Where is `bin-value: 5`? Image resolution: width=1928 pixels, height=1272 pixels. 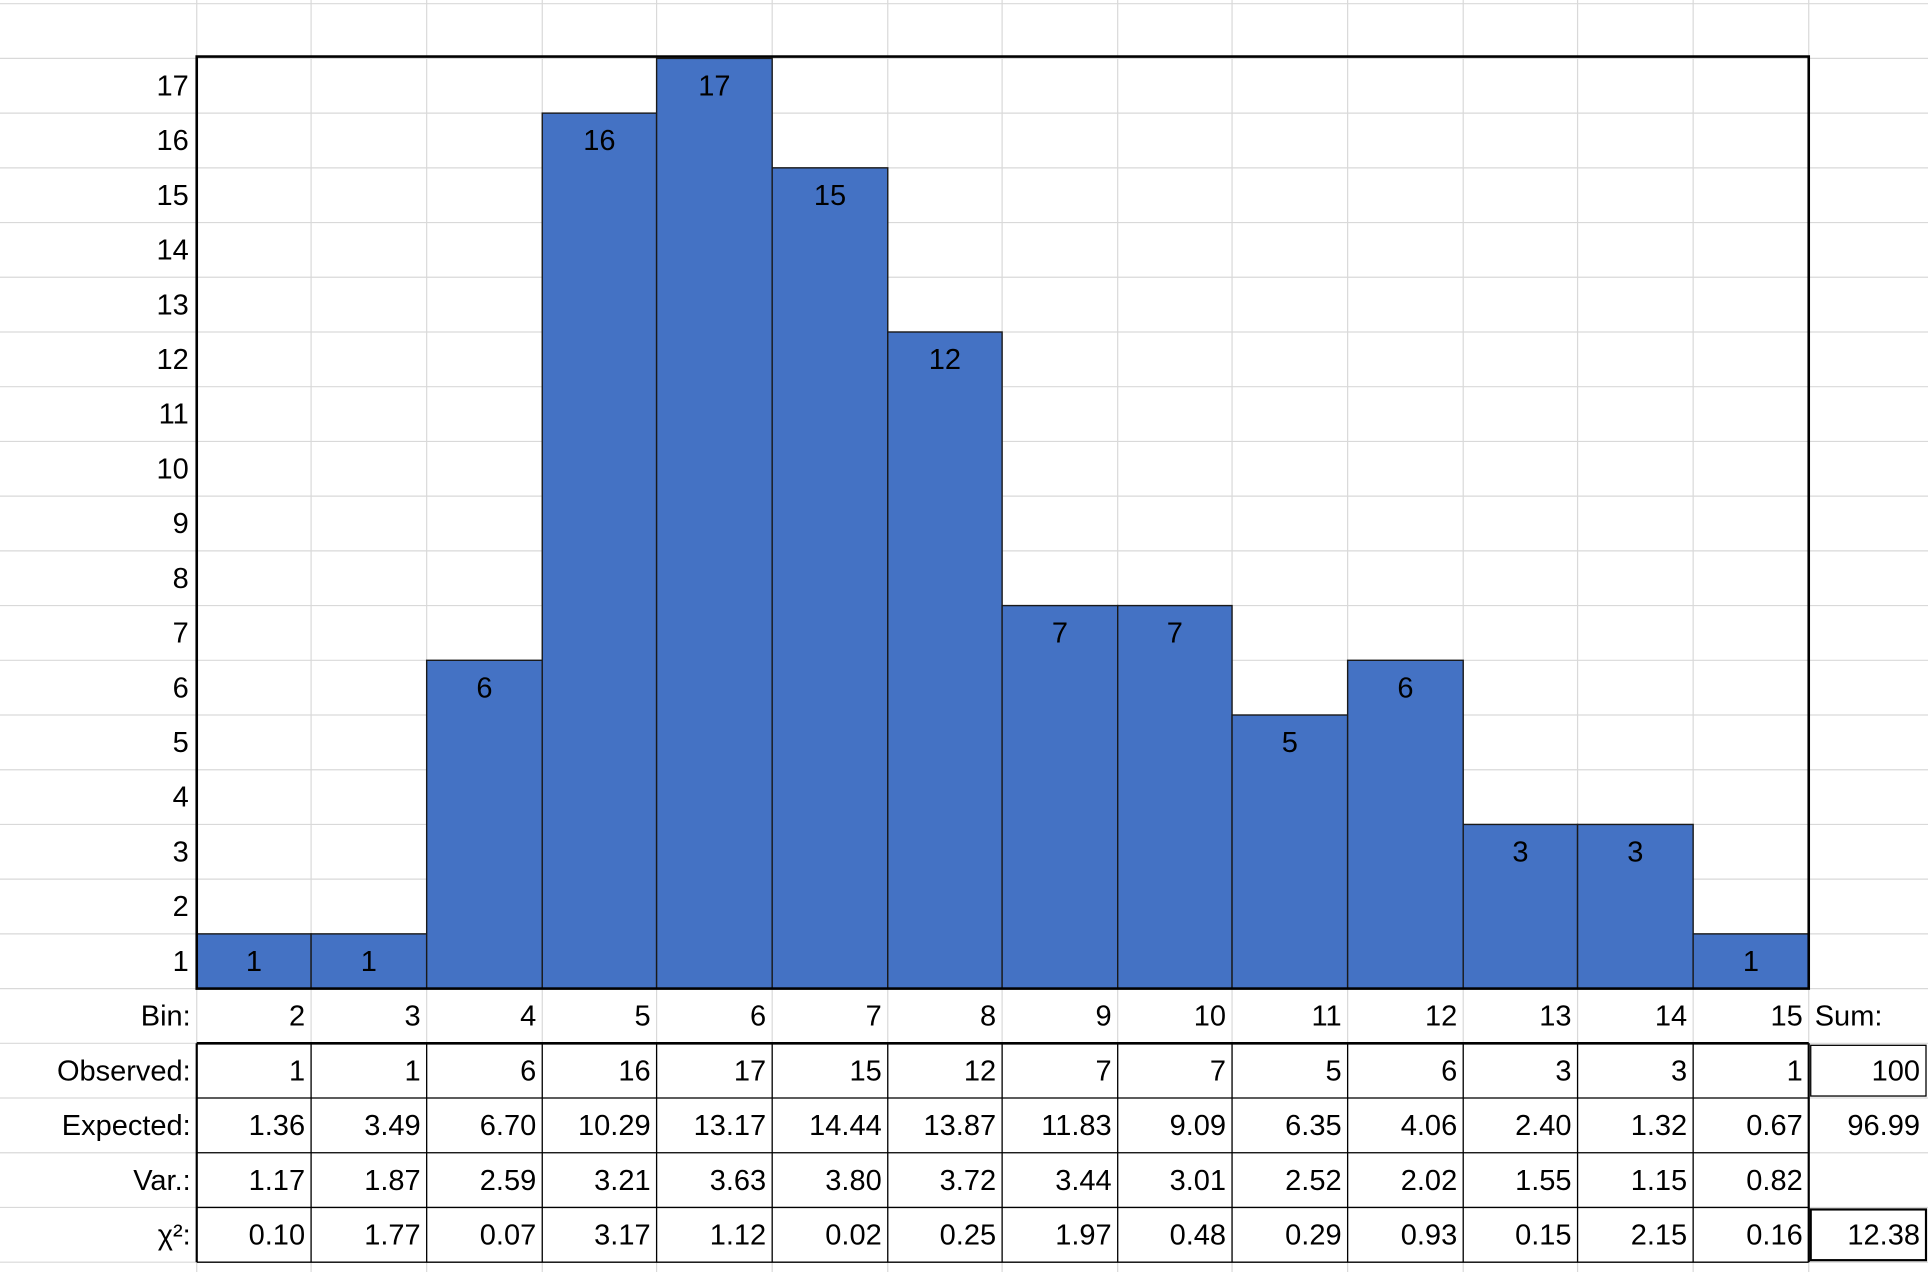
bin-value: 5 is located at coordinates (642, 1017).